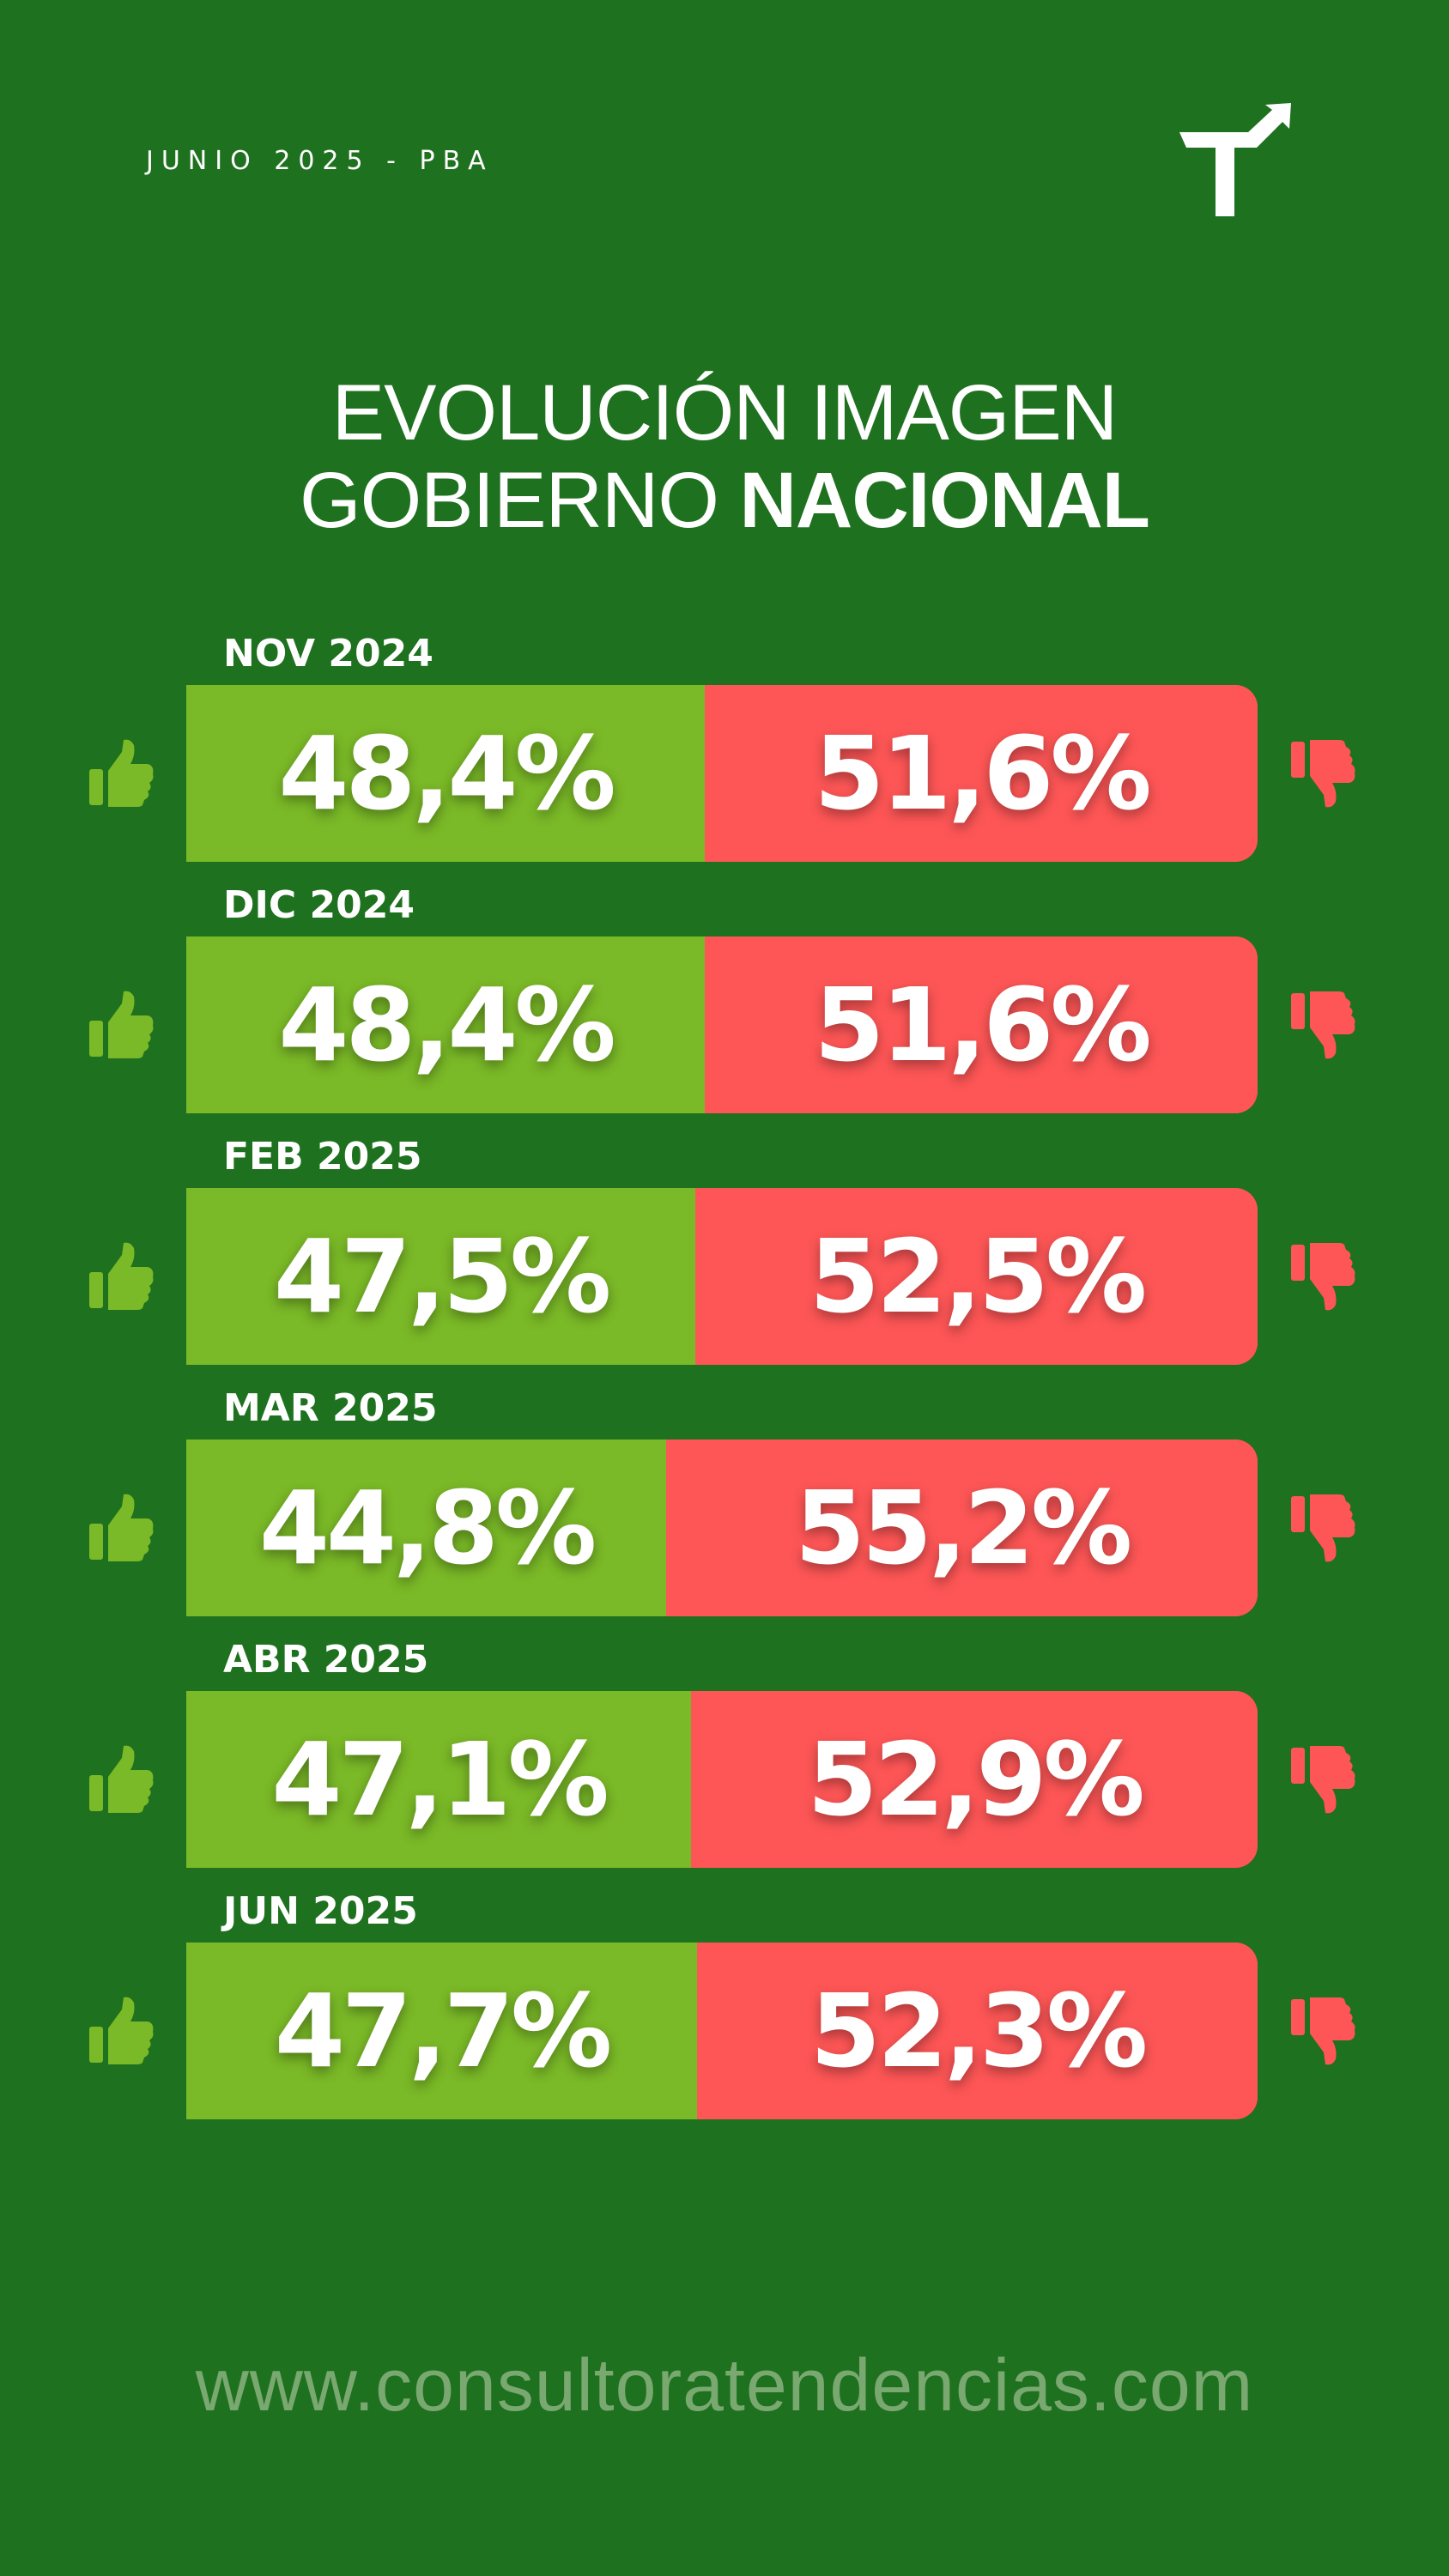 The width and height of the screenshot is (1449, 2576). What do you see at coordinates (945, 500) in the screenshot?
I see `title-line-2-bold: NACIONAL` at bounding box center [945, 500].